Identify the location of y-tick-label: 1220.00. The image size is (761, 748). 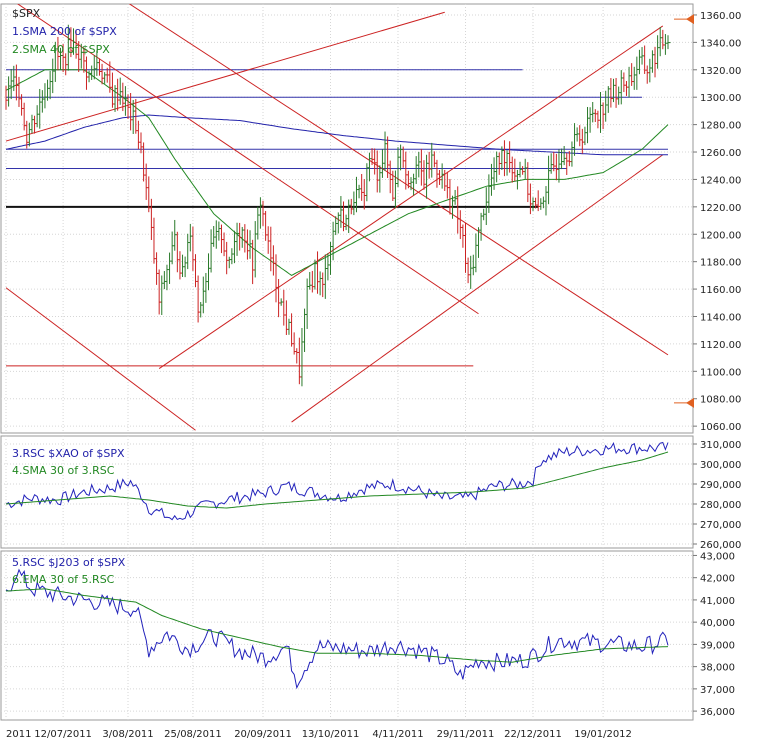
(720, 208).